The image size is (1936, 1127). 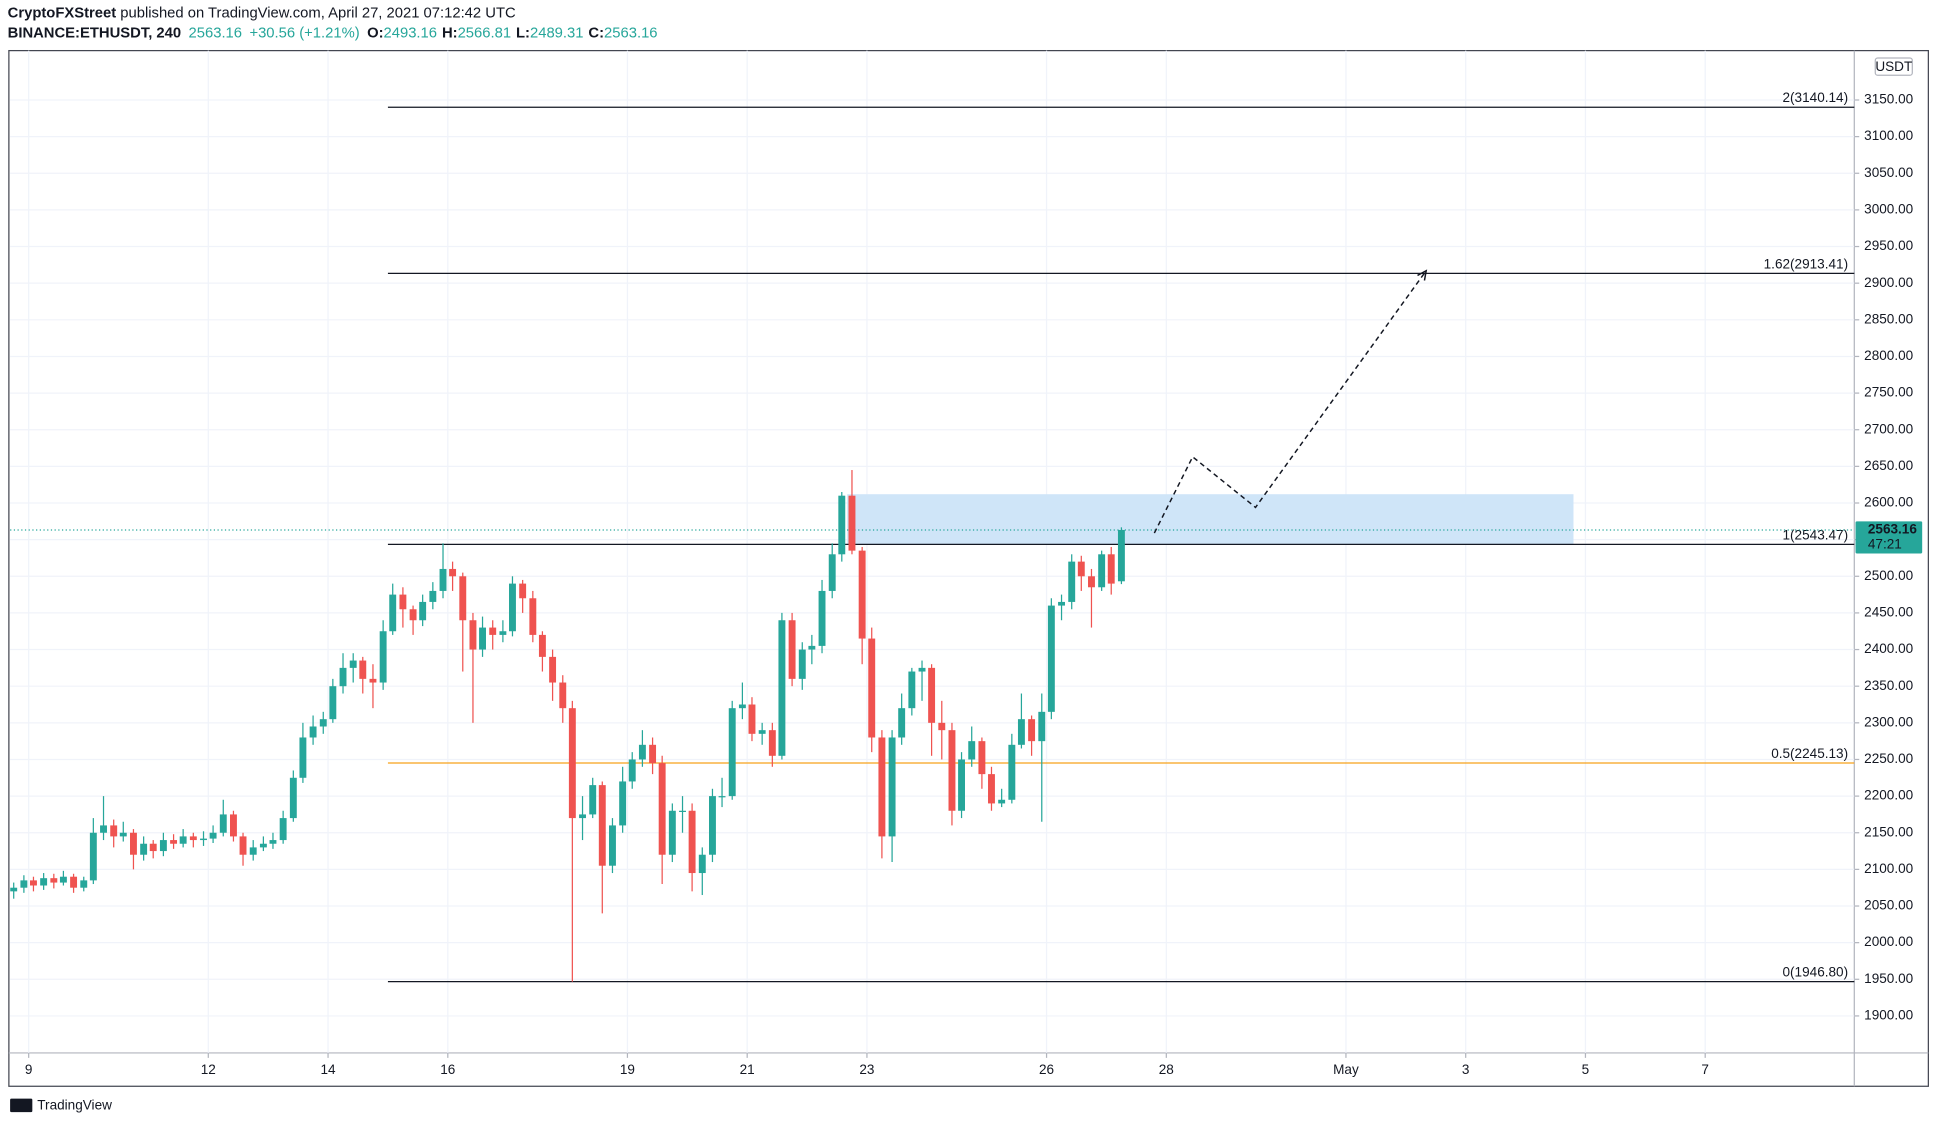 I want to click on x-tick-label: 19, so click(x=627, y=1069).